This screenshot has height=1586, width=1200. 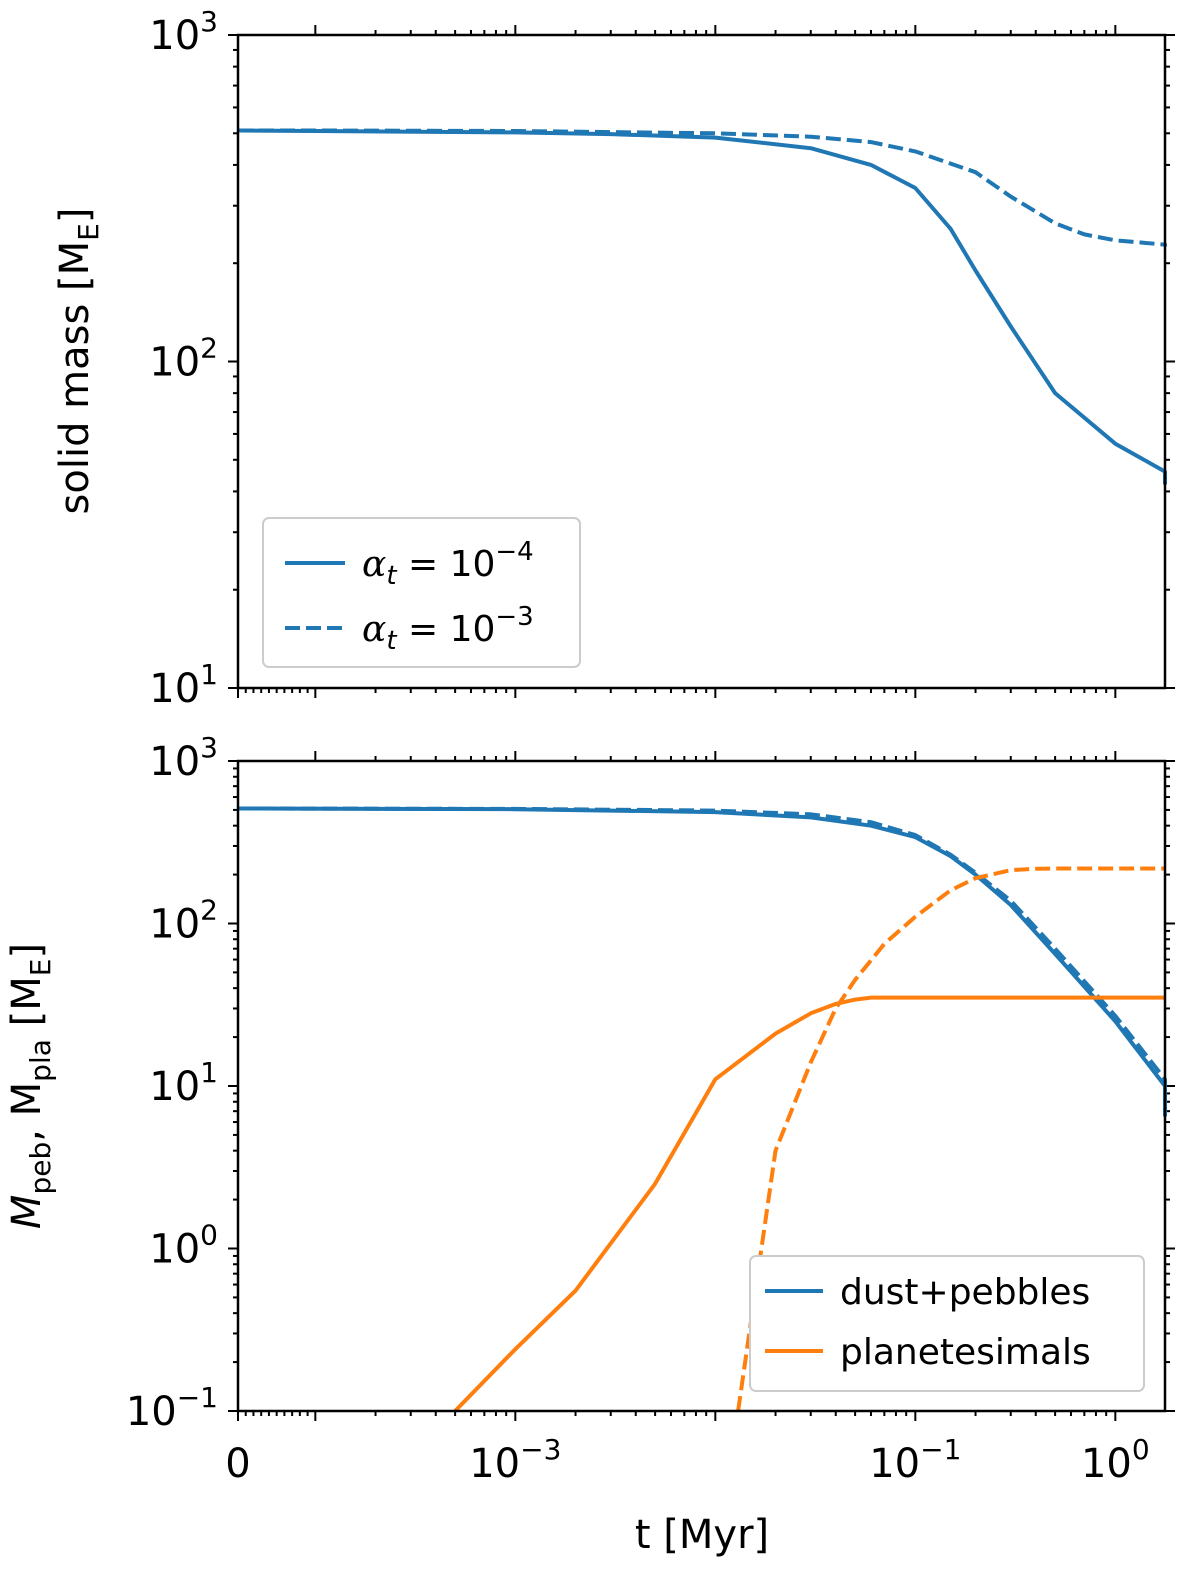 I want to click on bottom-panel-legend-box, so click(x=947, y=1323).